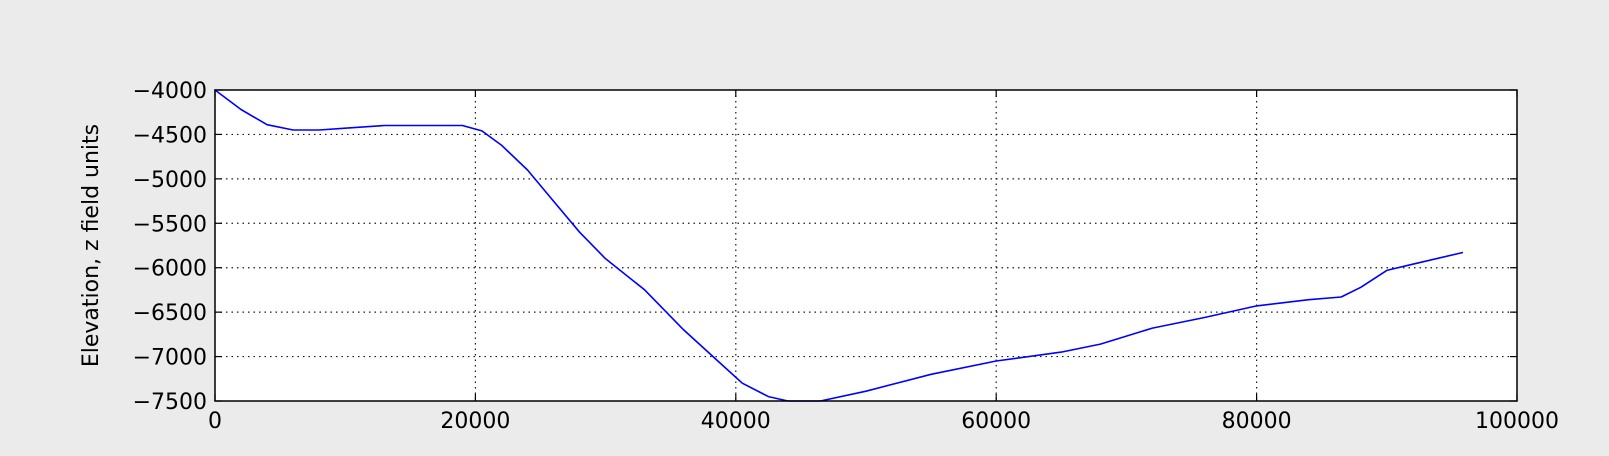  What do you see at coordinates (170, 358) in the screenshot?
I see `y-tick-label: −7000` at bounding box center [170, 358].